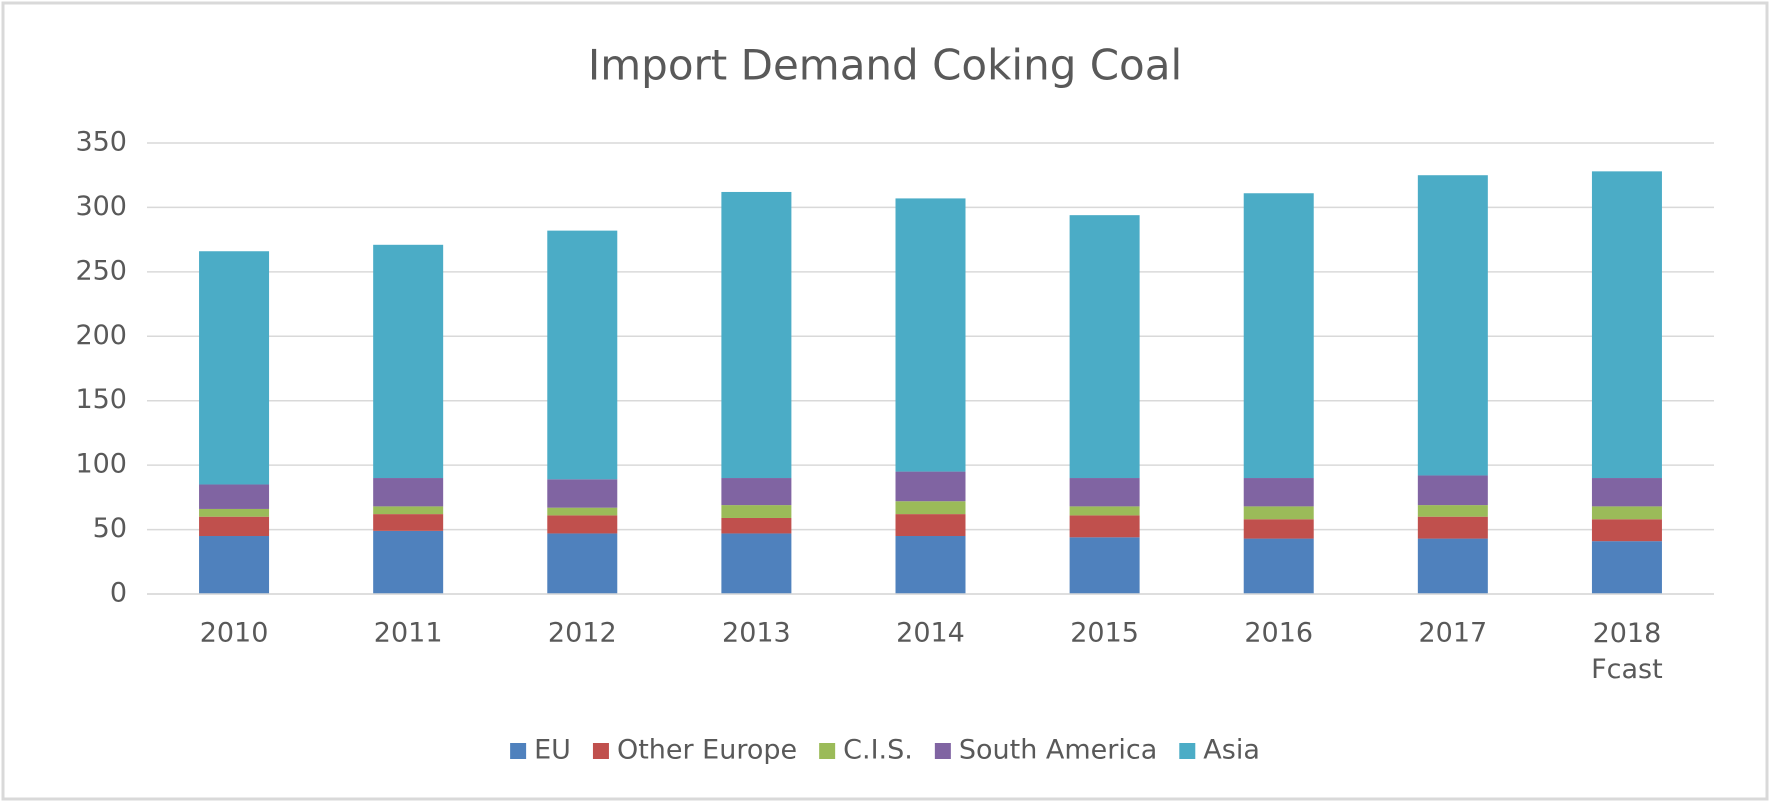 This screenshot has height=802, width=1770. Describe the element at coordinates (552, 750) in the screenshot. I see `legend-label: EU` at that location.